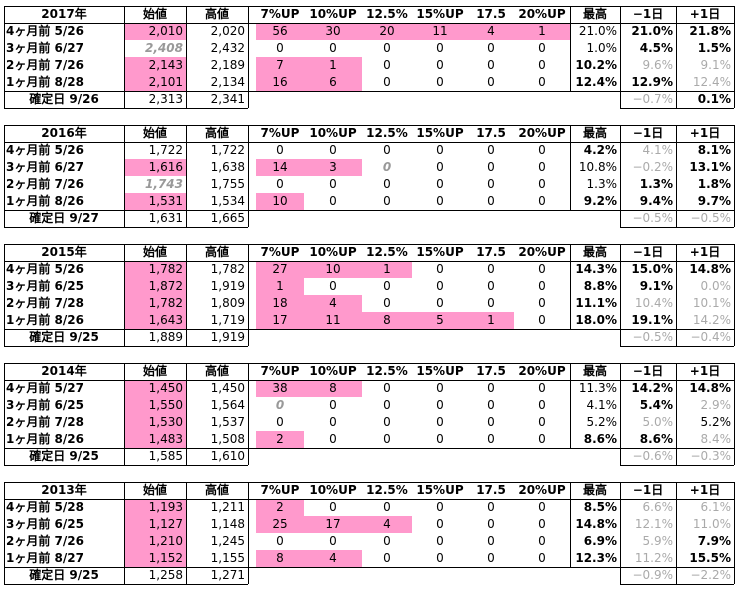  What do you see at coordinates (600, 286) in the screenshot?
I see `data-cell: 8.8%` at bounding box center [600, 286].